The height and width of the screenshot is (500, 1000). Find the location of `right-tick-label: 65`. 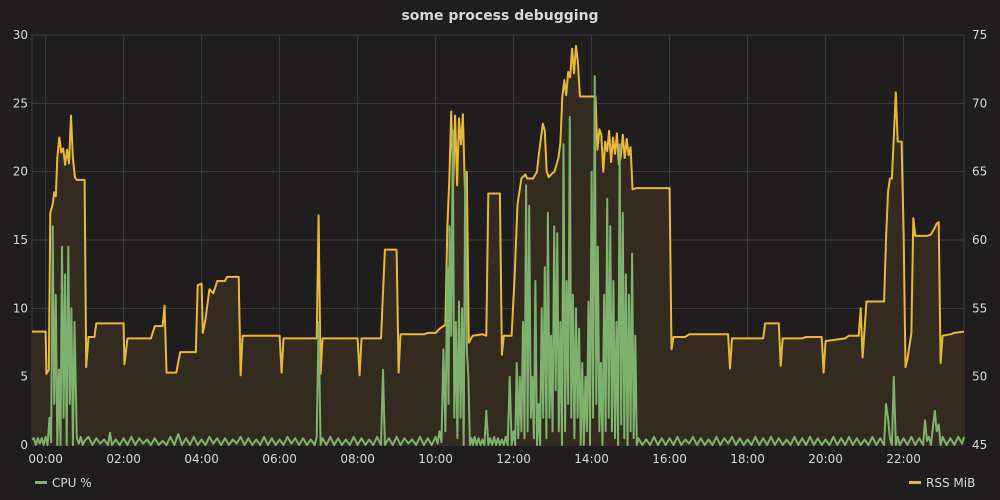

right-tick-label: 65 is located at coordinates (979, 172).